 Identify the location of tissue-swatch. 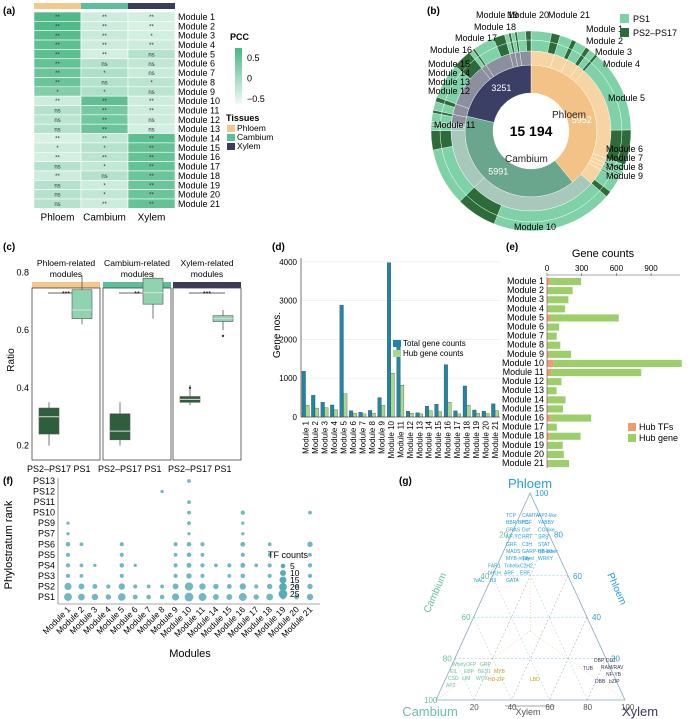
(231, 137).